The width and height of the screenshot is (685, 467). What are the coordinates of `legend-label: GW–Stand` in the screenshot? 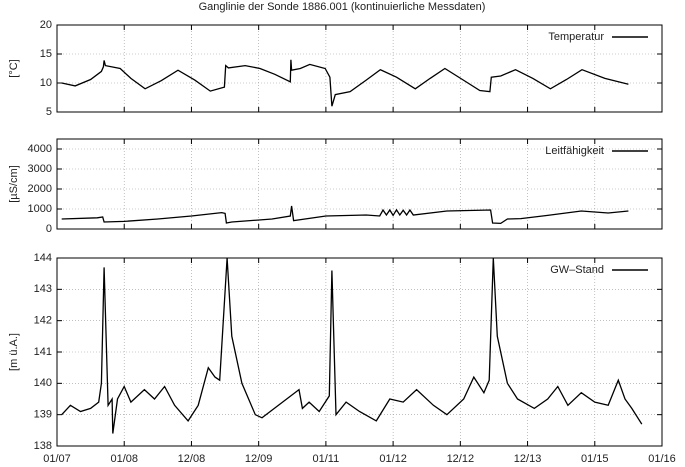 It's located at (577, 270).